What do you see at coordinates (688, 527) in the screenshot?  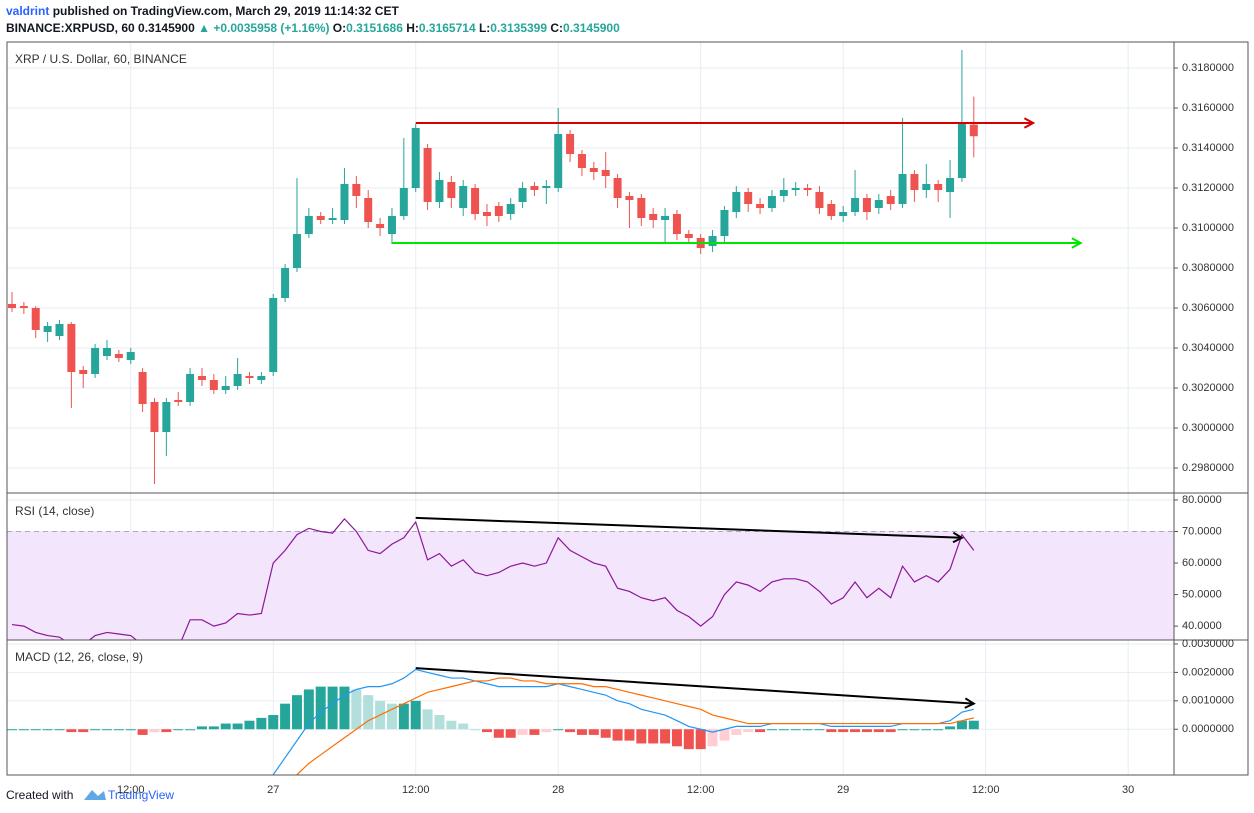 I see `trend-line` at bounding box center [688, 527].